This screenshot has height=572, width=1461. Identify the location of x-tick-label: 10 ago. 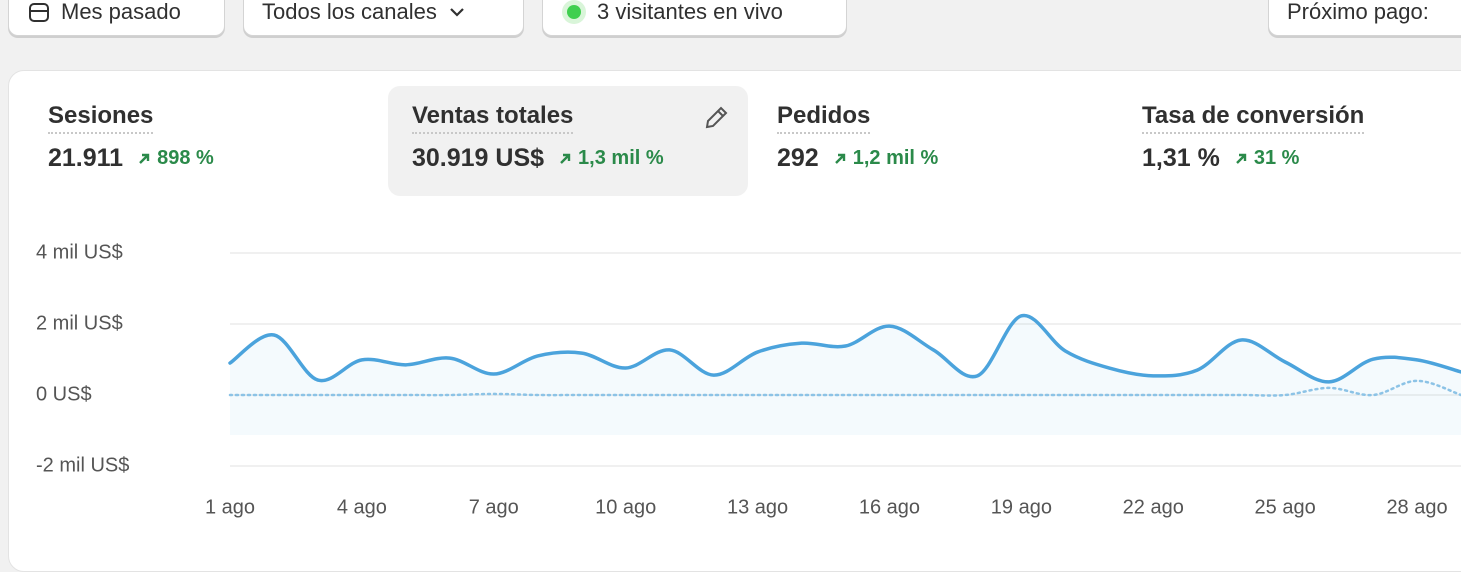
(625, 507).